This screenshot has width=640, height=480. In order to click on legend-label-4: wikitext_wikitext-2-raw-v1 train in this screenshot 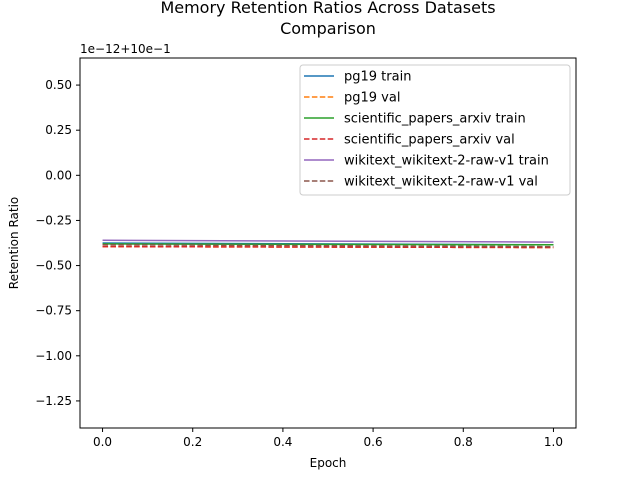, I will do `click(446, 161)`.